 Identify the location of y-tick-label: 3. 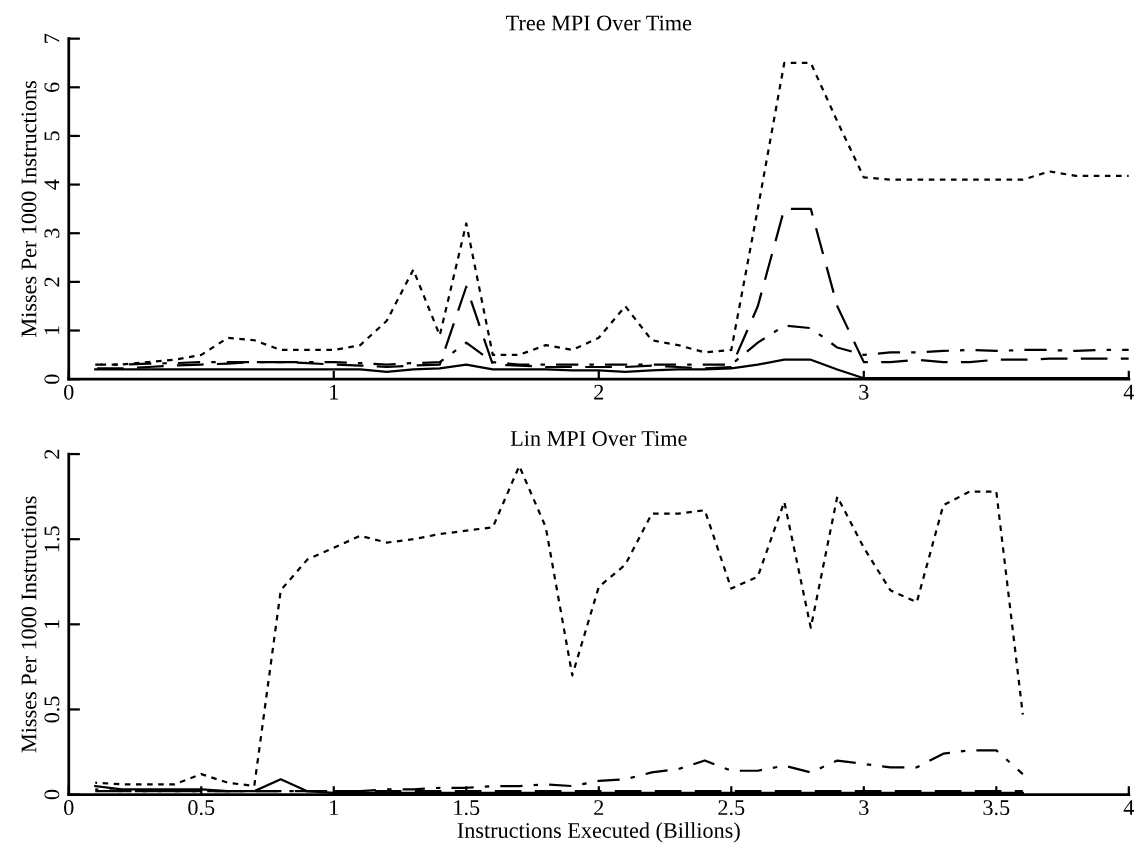
(52, 233).